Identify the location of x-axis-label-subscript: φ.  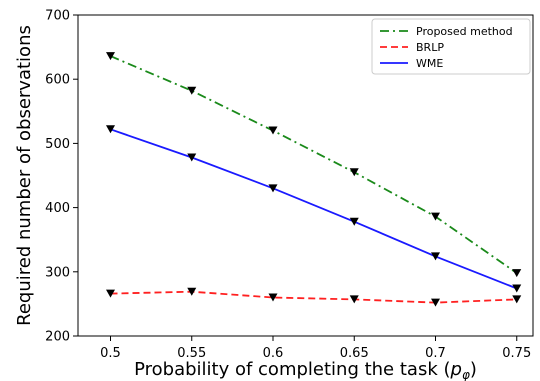
(466, 374).